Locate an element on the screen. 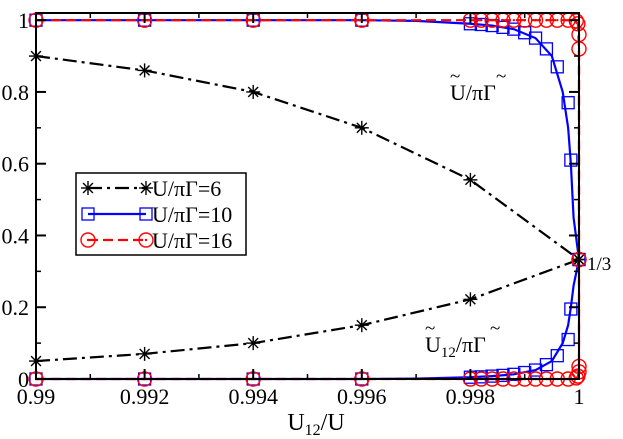 The width and height of the screenshot is (623, 439). x-tick-label: 1 is located at coordinates (579, 396).